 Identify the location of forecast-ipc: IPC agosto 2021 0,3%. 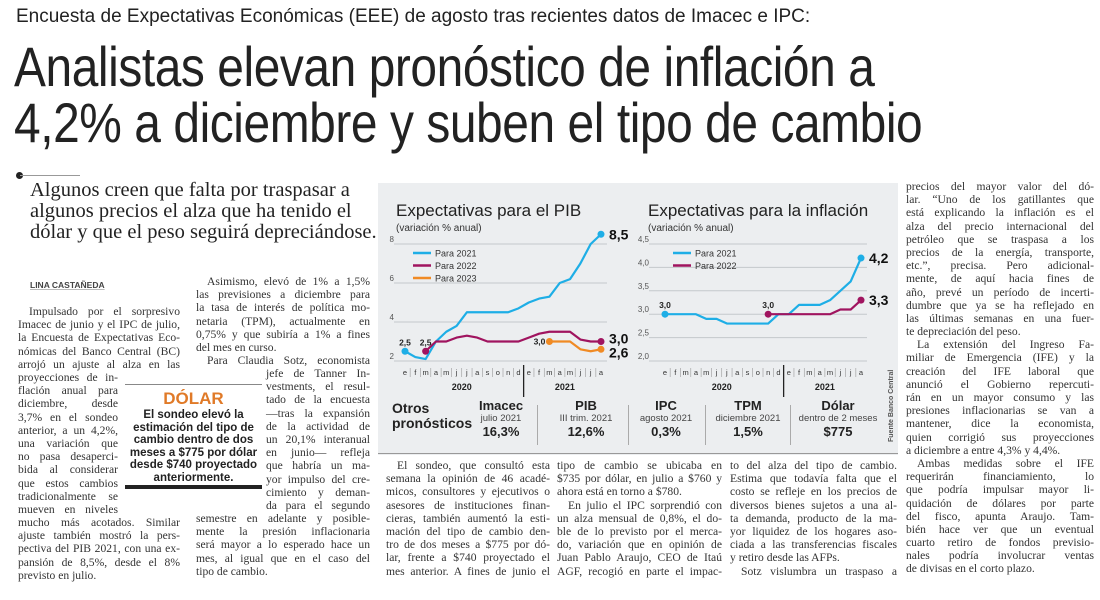
(666, 418).